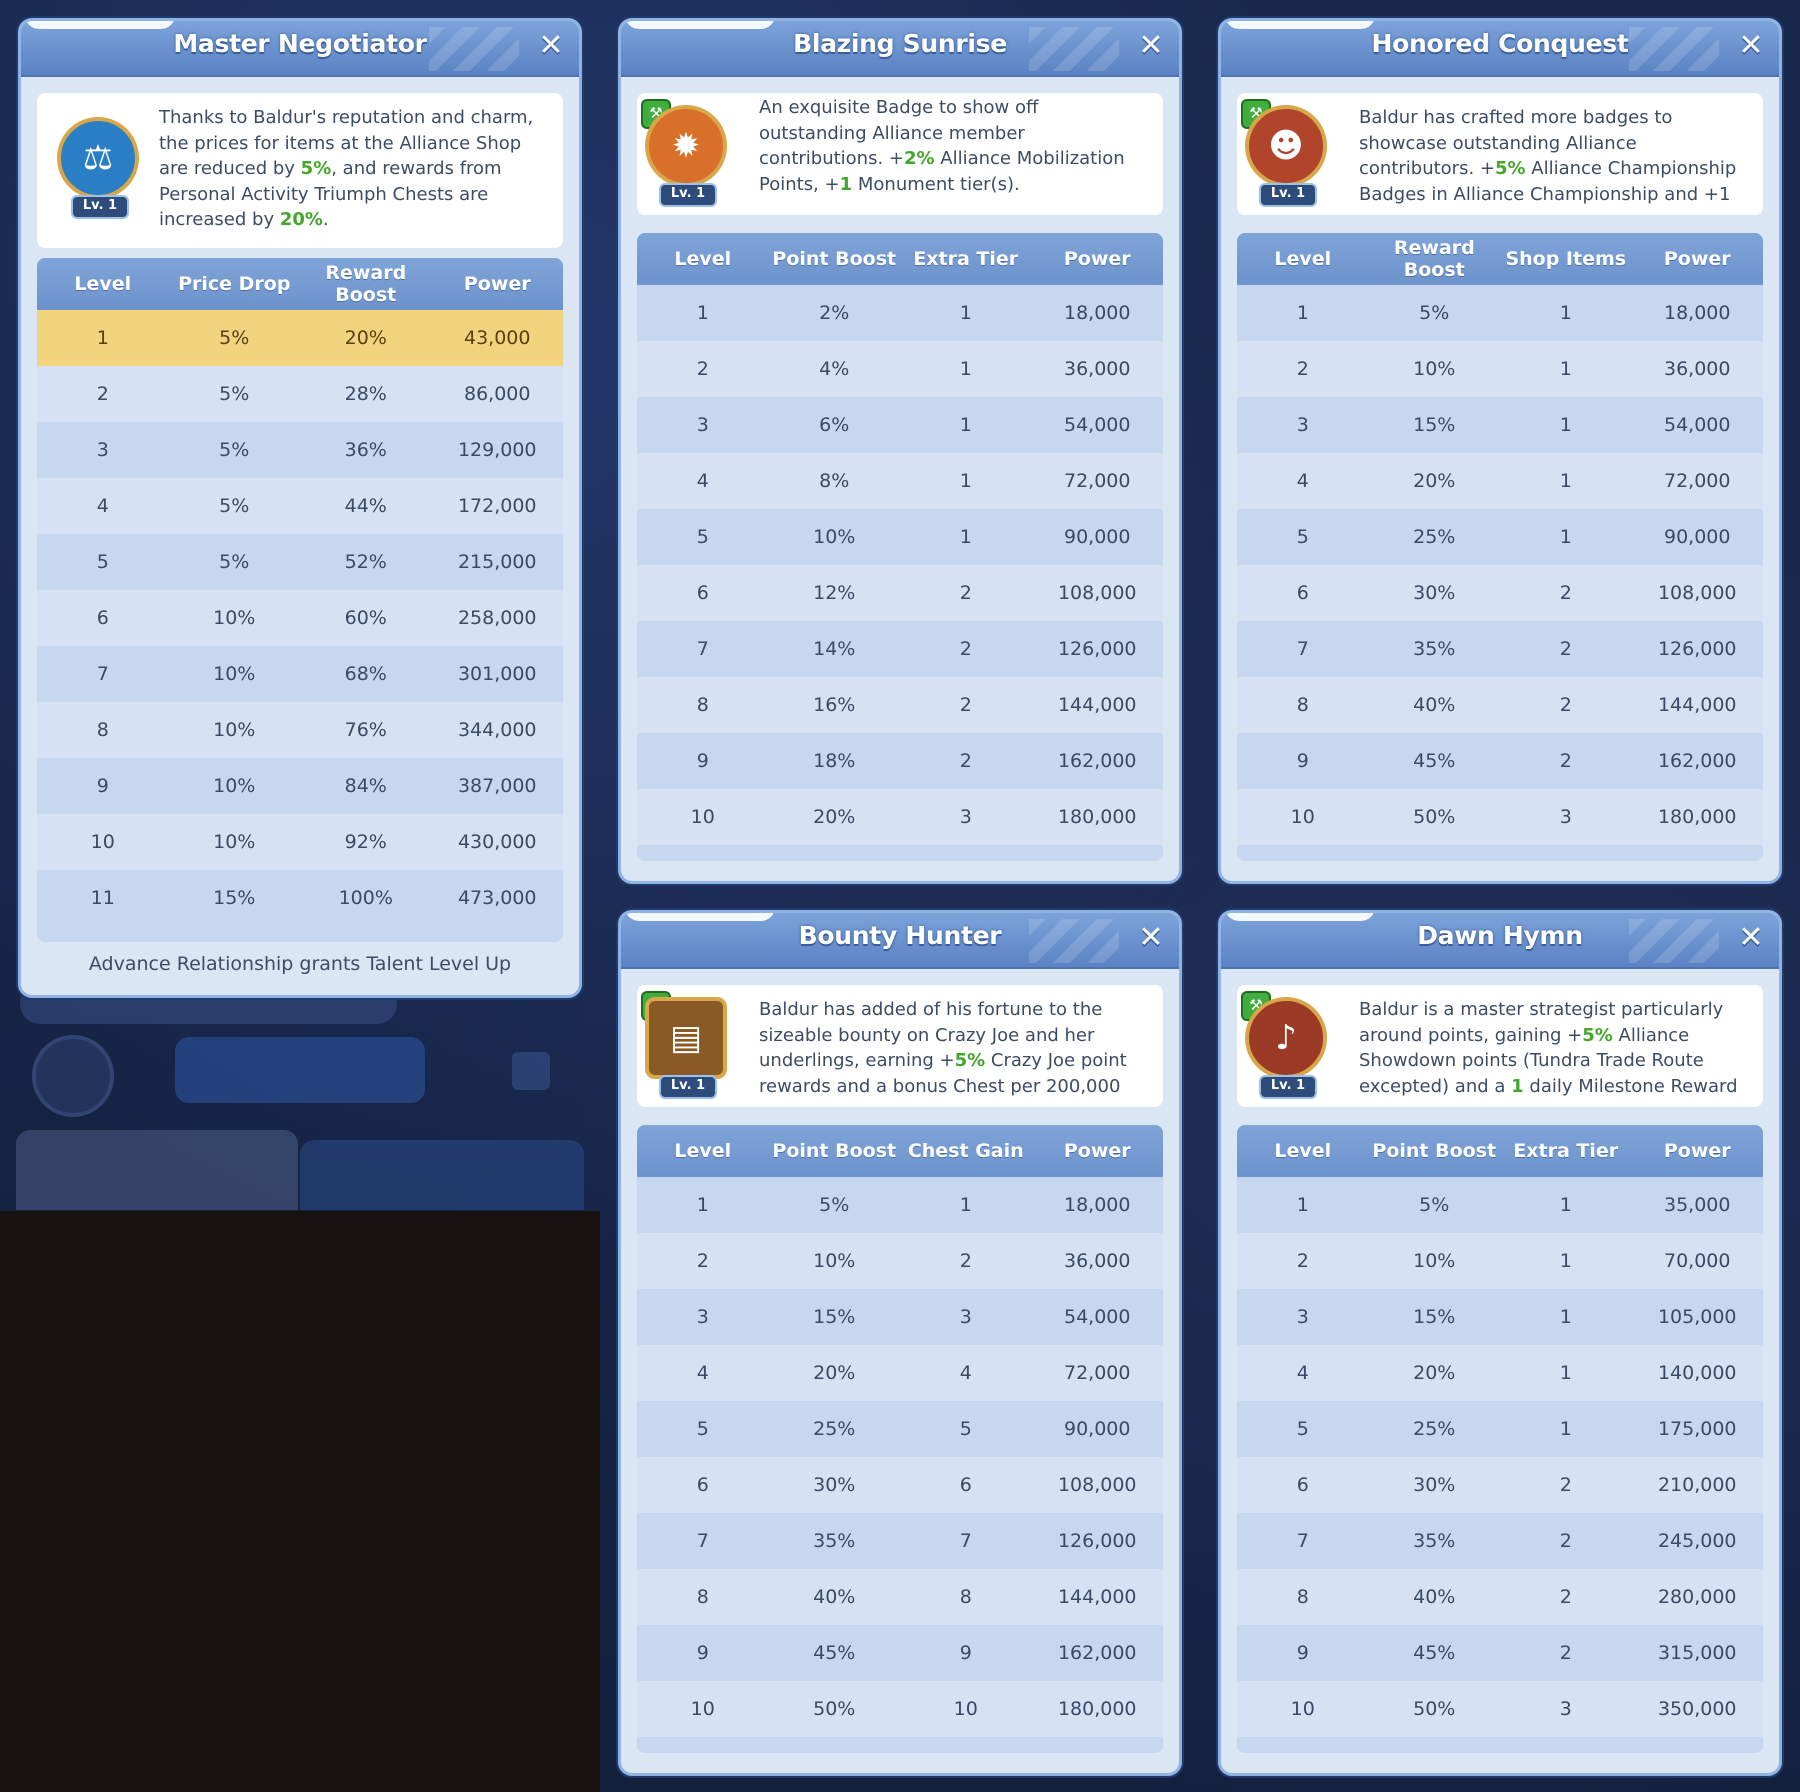  What do you see at coordinates (365, 562) in the screenshot?
I see `table-cell: 52%` at bounding box center [365, 562].